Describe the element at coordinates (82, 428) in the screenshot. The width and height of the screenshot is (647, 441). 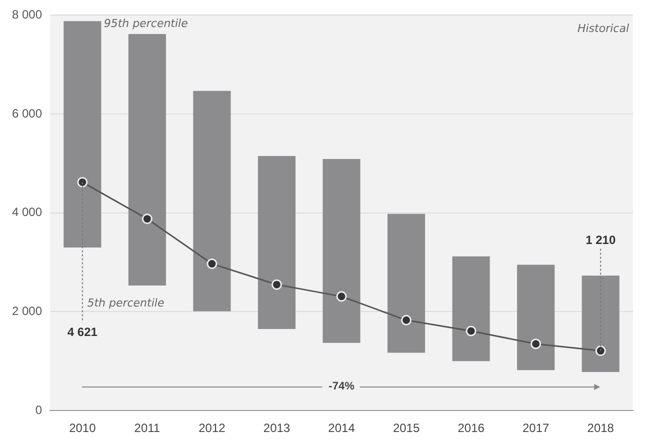
I see `x-tick-label: 2010` at that location.